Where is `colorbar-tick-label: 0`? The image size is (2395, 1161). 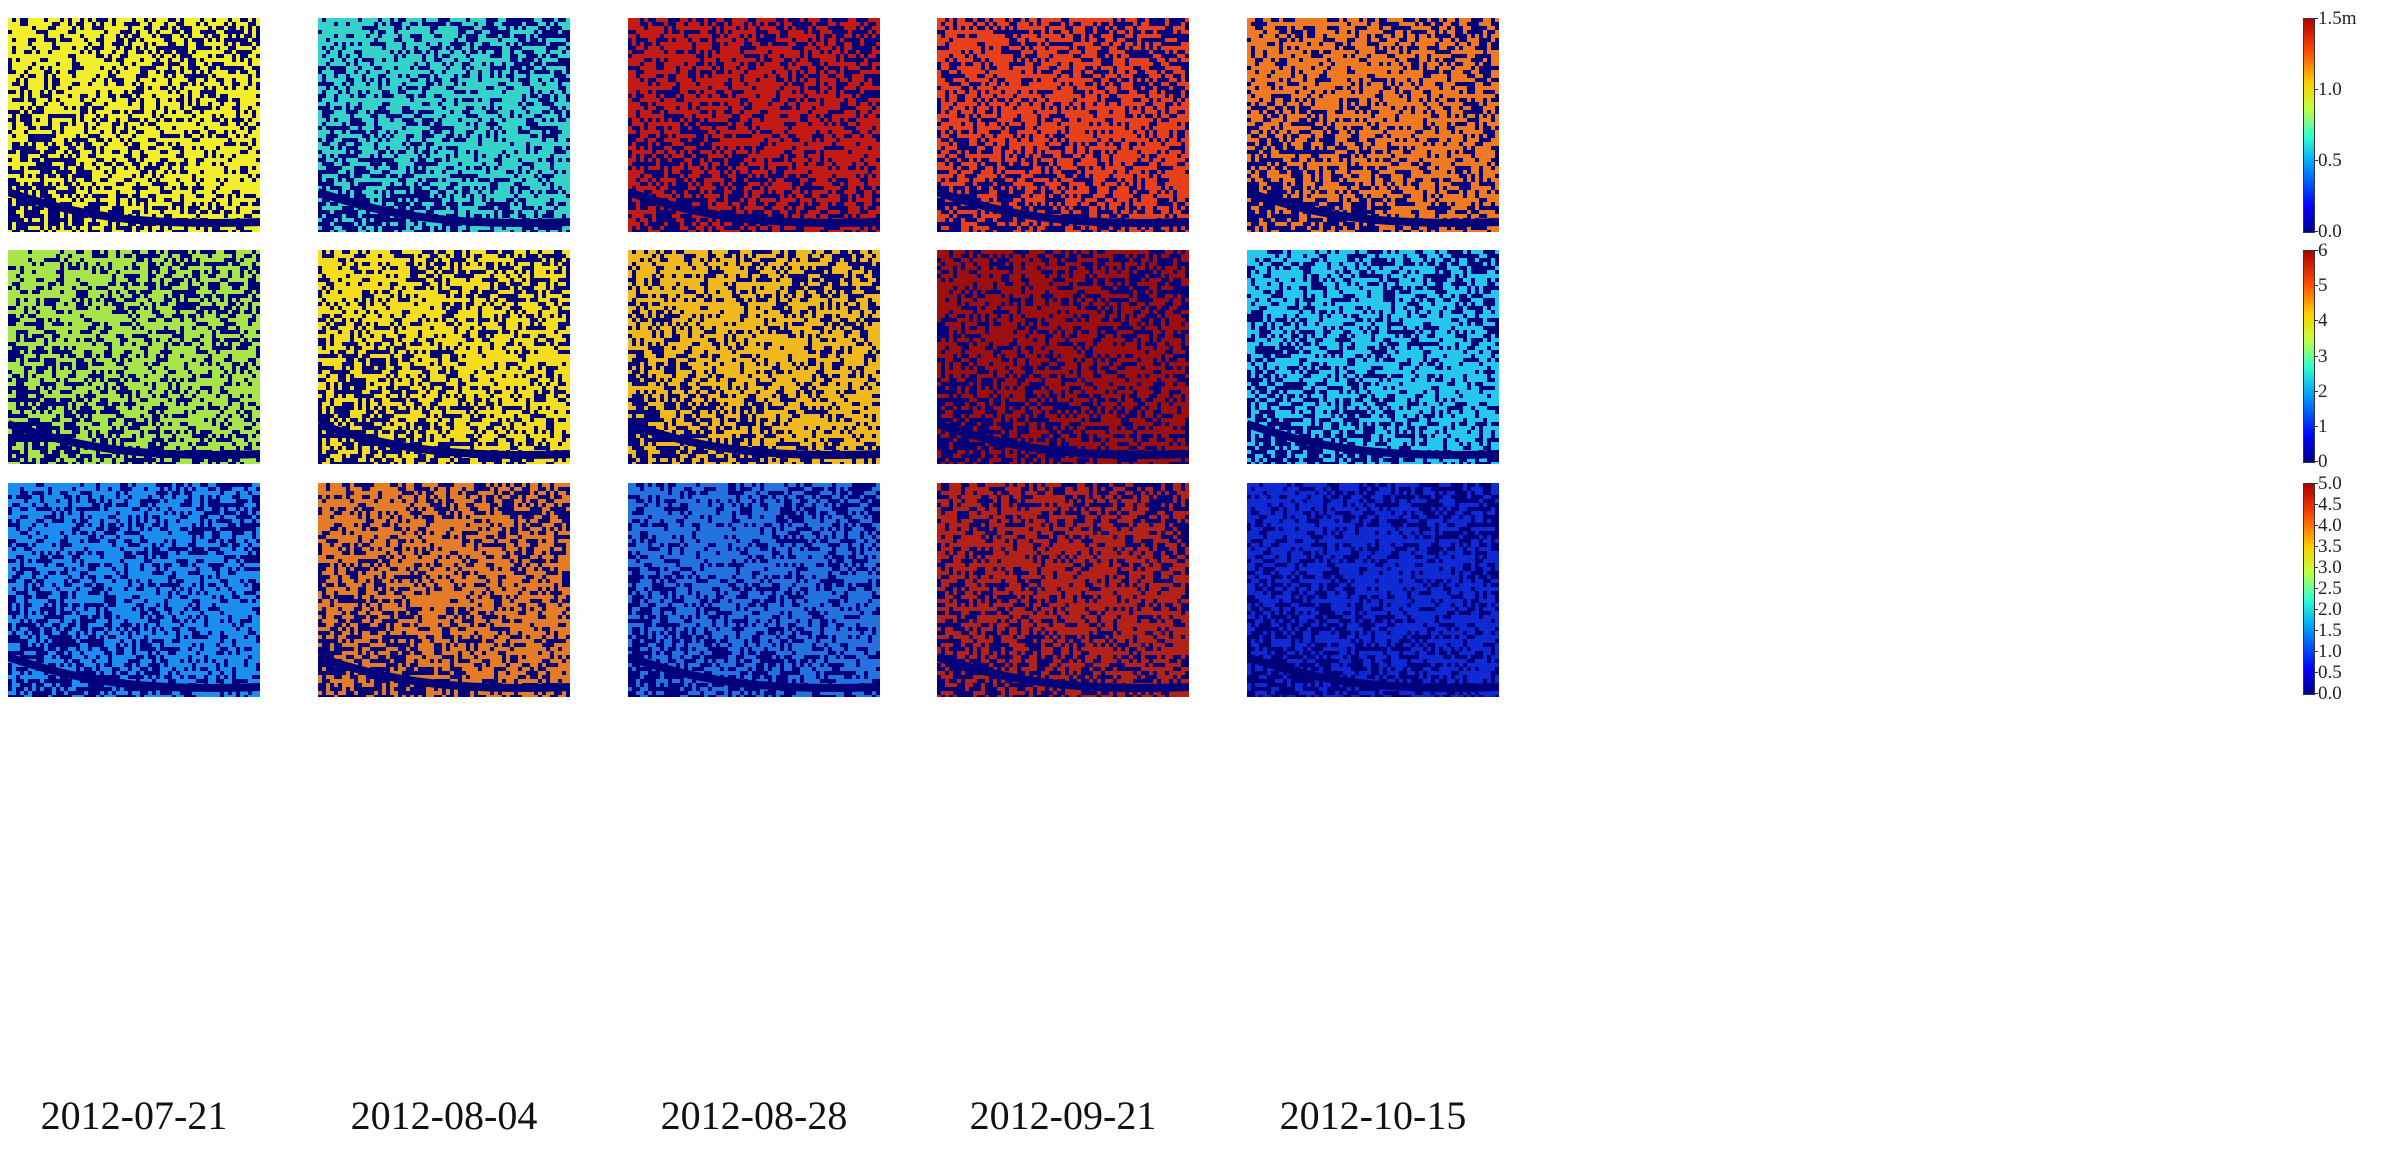
colorbar-tick-label: 0 is located at coordinates (2323, 461).